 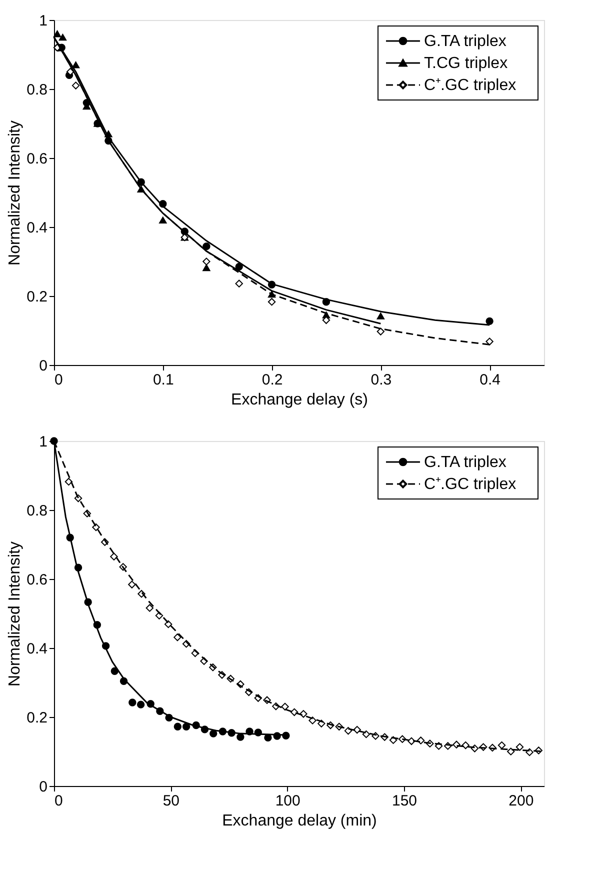 I want to click on x-axis-title: Exchange delay (s), so click(x=299, y=400).